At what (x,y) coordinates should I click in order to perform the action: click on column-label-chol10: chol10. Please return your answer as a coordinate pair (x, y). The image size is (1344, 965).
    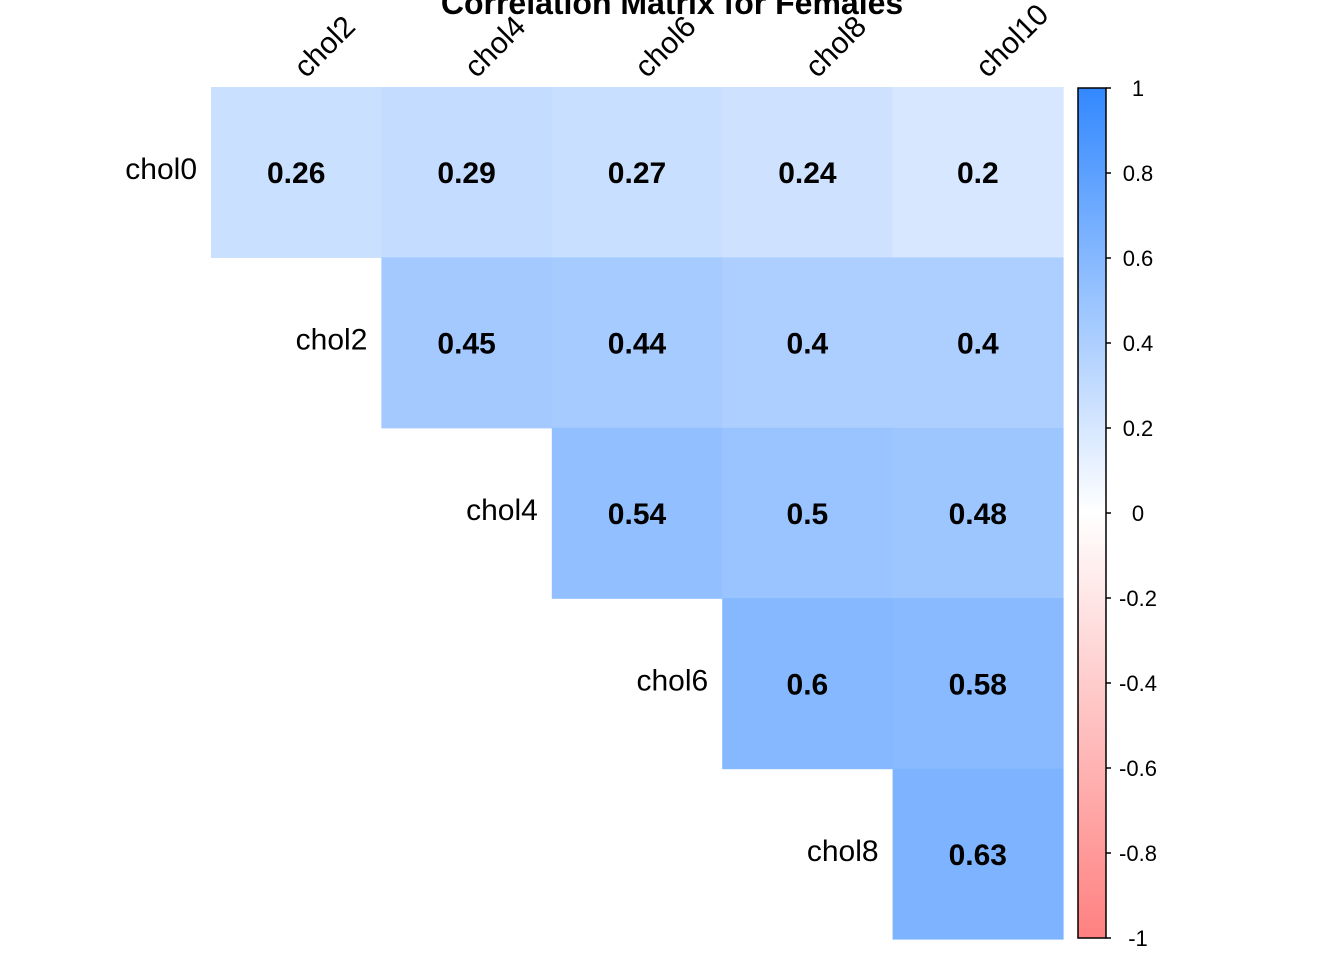
    Looking at the image, I should click on (1012, 42).